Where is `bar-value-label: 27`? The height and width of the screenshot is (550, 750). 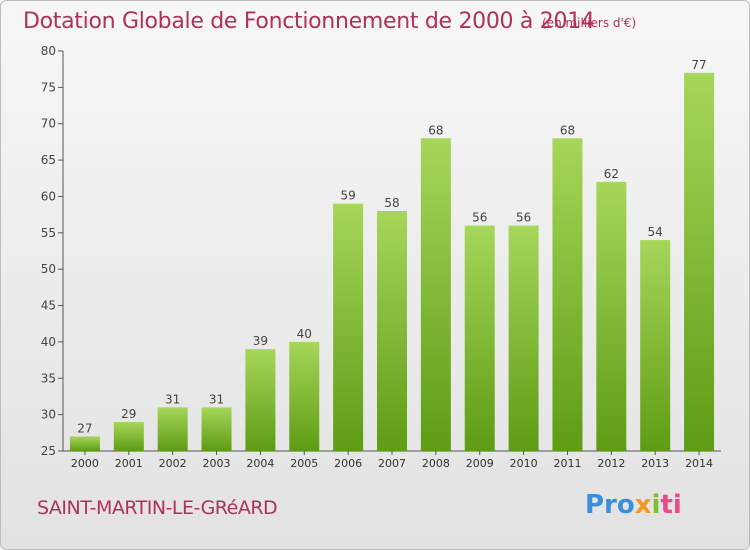
bar-value-label: 27 is located at coordinates (84, 428).